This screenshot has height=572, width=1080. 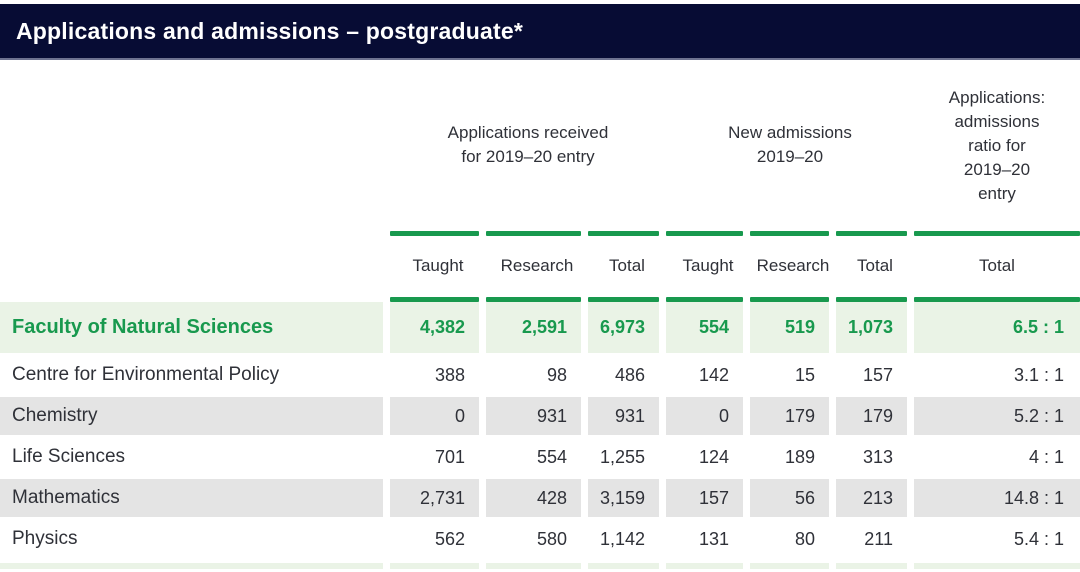 What do you see at coordinates (997, 376) in the screenshot?
I see `cell-ratio: 3.1 : 1` at bounding box center [997, 376].